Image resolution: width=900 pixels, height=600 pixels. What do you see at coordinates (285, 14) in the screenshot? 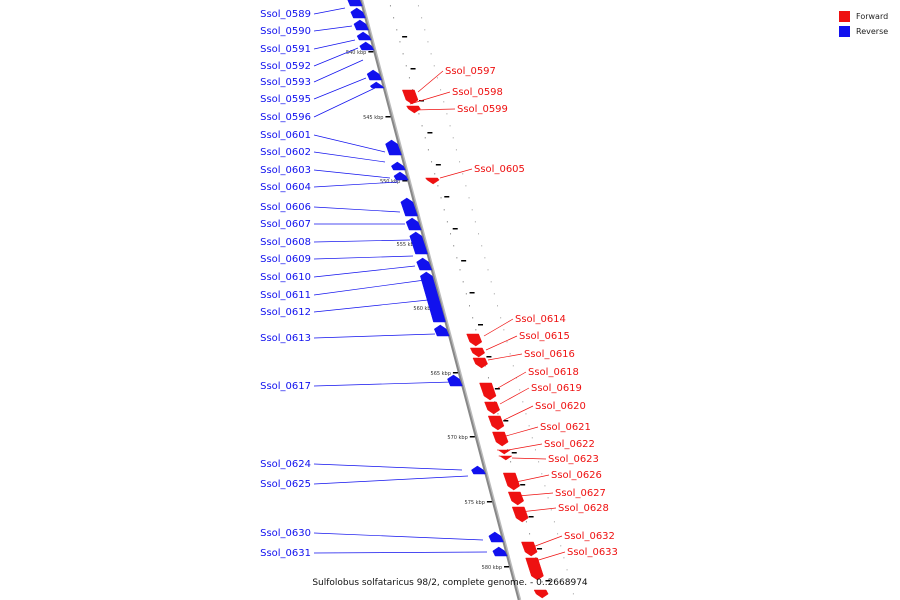
I see `reverse-gene-label: Ssol_0589` at bounding box center [285, 14].